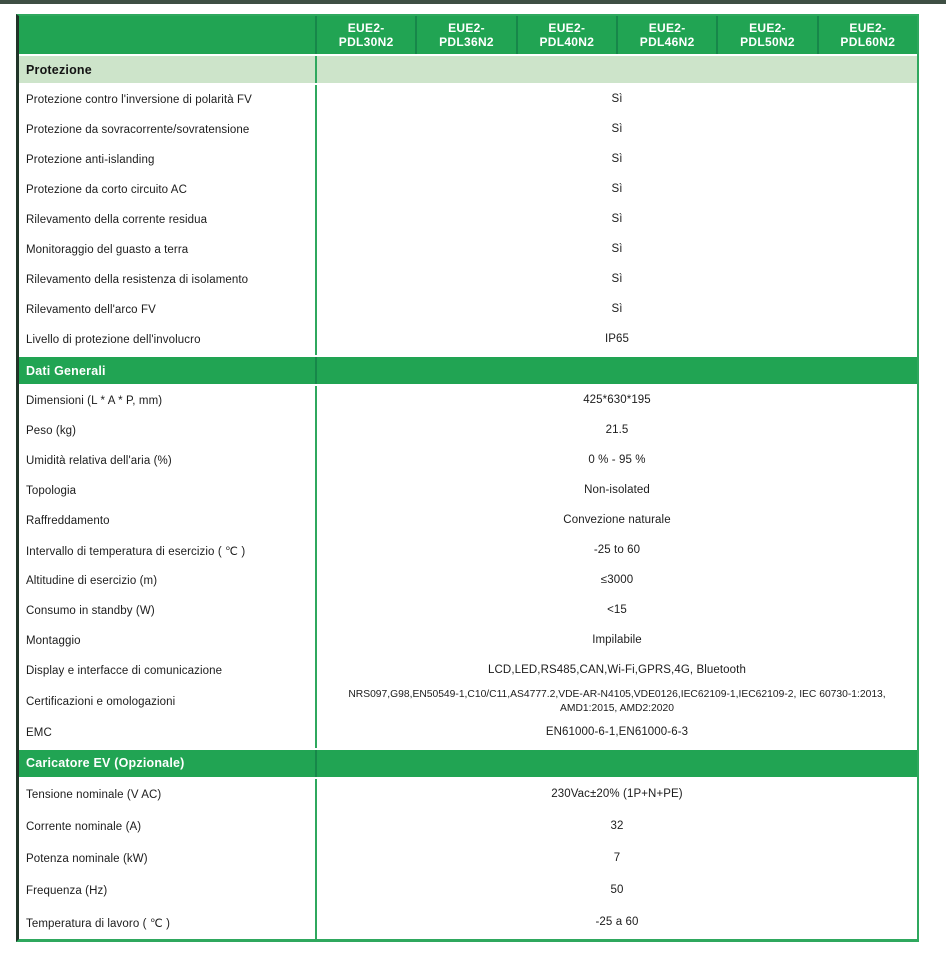 The image size is (946, 956). I want to click on spec-label: Consumo in standby (W), so click(90, 611).